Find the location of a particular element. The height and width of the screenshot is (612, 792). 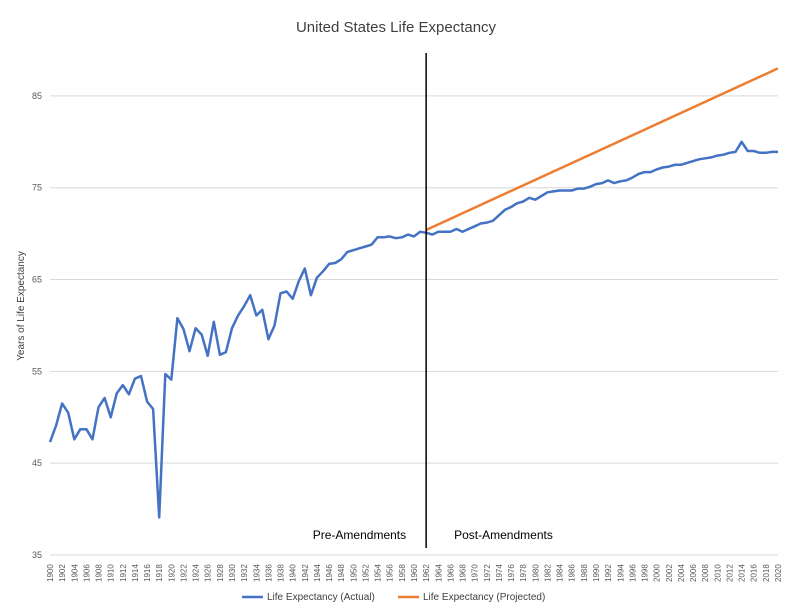

x-tick-label: 2010 is located at coordinates (717, 573).